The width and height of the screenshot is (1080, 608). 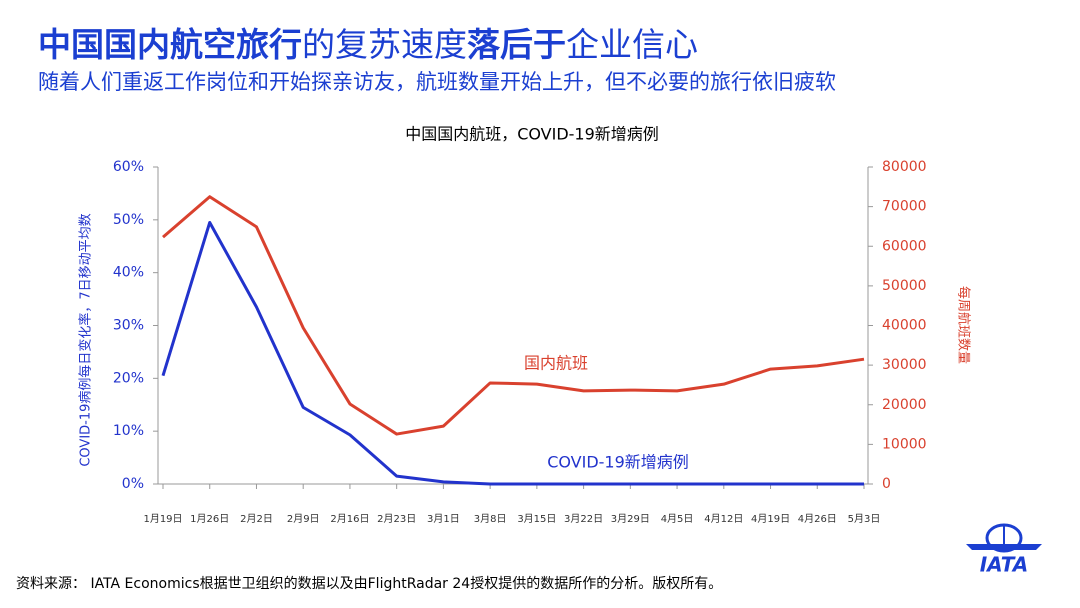 I want to click on x-tick-label: 3月22日, so click(x=583, y=519).